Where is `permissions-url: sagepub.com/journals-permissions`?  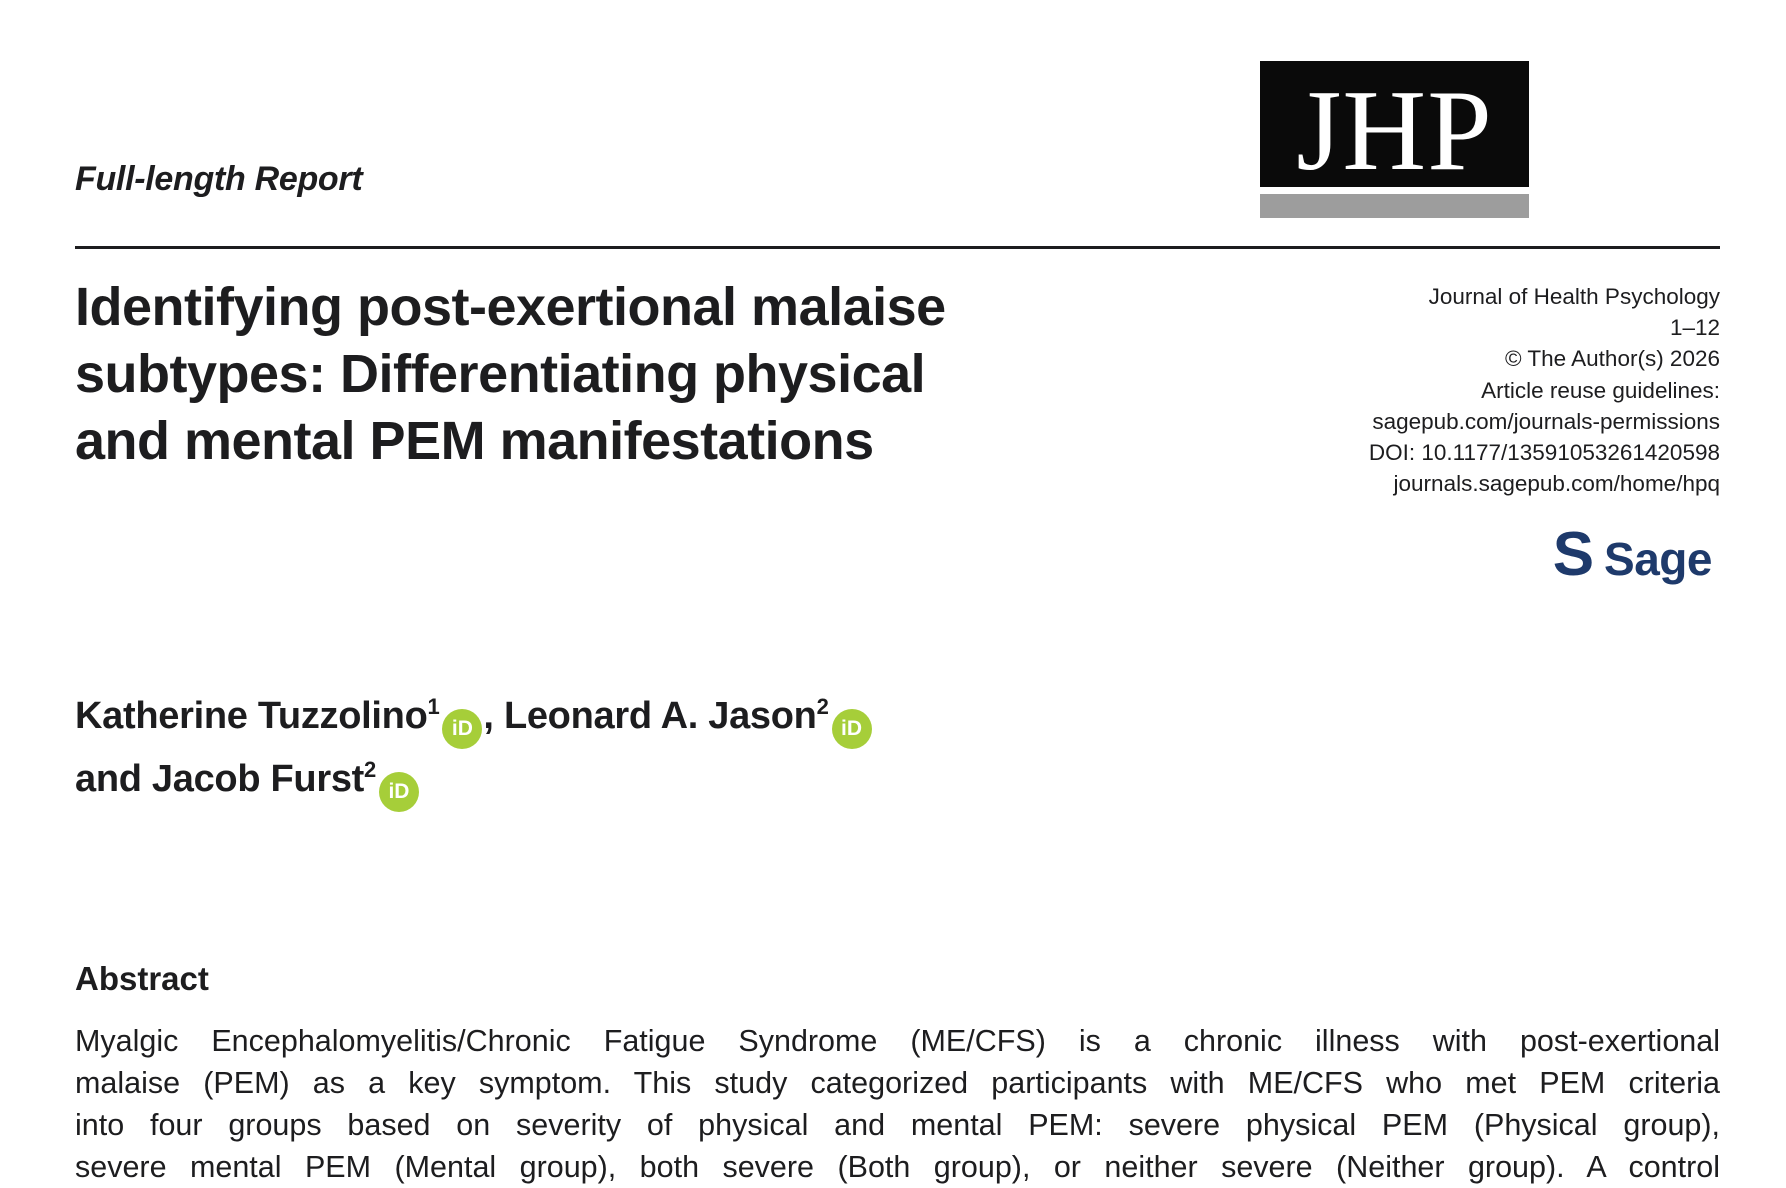 permissions-url: sagepub.com/journals-permissions is located at coordinates (1546, 421).